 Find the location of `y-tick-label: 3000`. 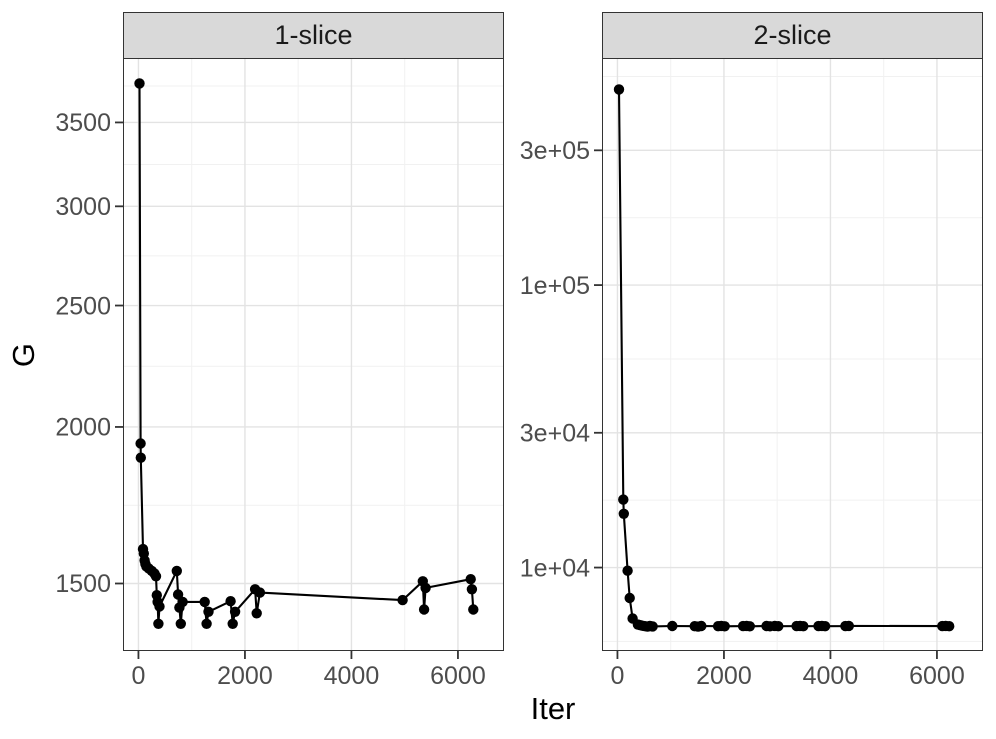

y-tick-label: 3000 is located at coordinates (83, 207).